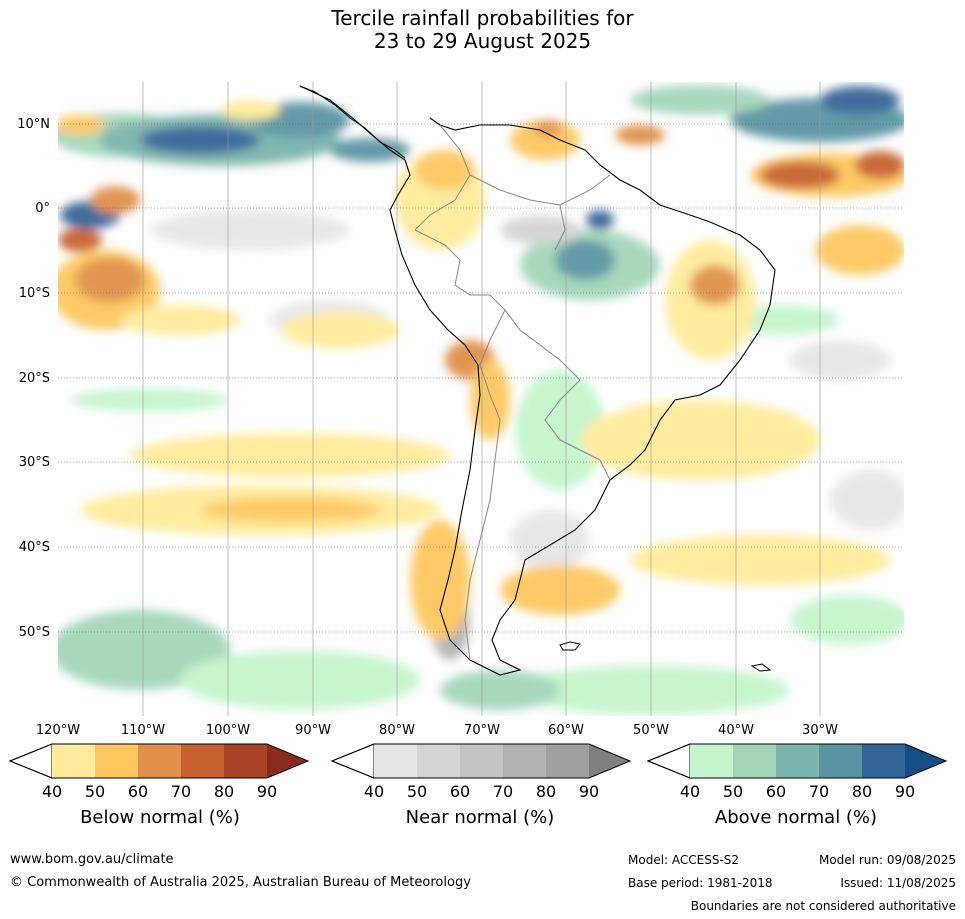 The height and width of the screenshot is (919, 965). I want to click on lat-label: 20°S, so click(34, 378).